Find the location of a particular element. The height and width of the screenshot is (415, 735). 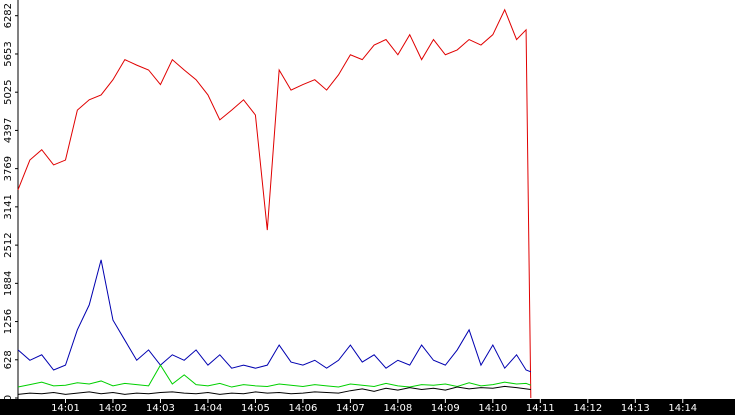

x-tick-label: 14:12 is located at coordinates (587, 408).